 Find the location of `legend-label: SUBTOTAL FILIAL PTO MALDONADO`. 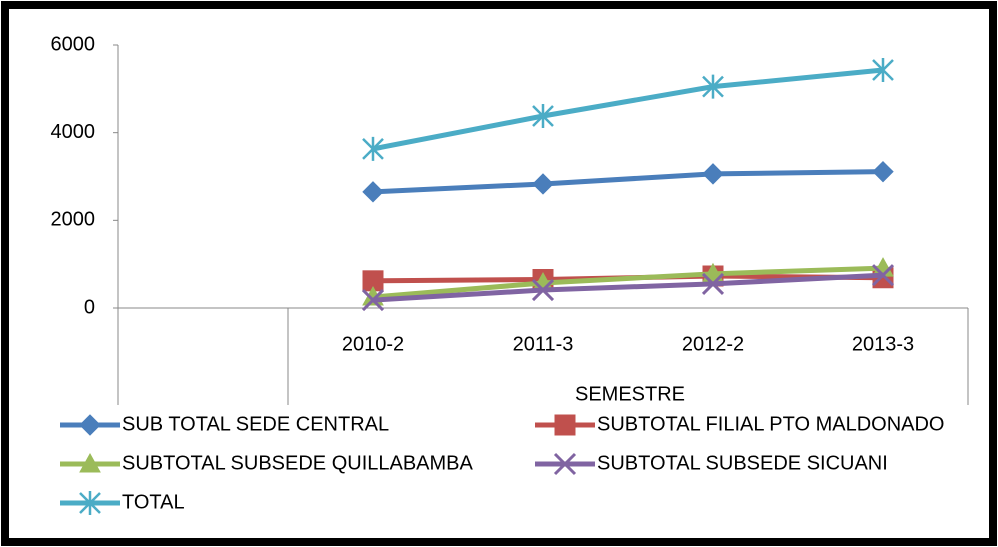

legend-label: SUBTOTAL FILIAL PTO MALDONADO is located at coordinates (771, 424).